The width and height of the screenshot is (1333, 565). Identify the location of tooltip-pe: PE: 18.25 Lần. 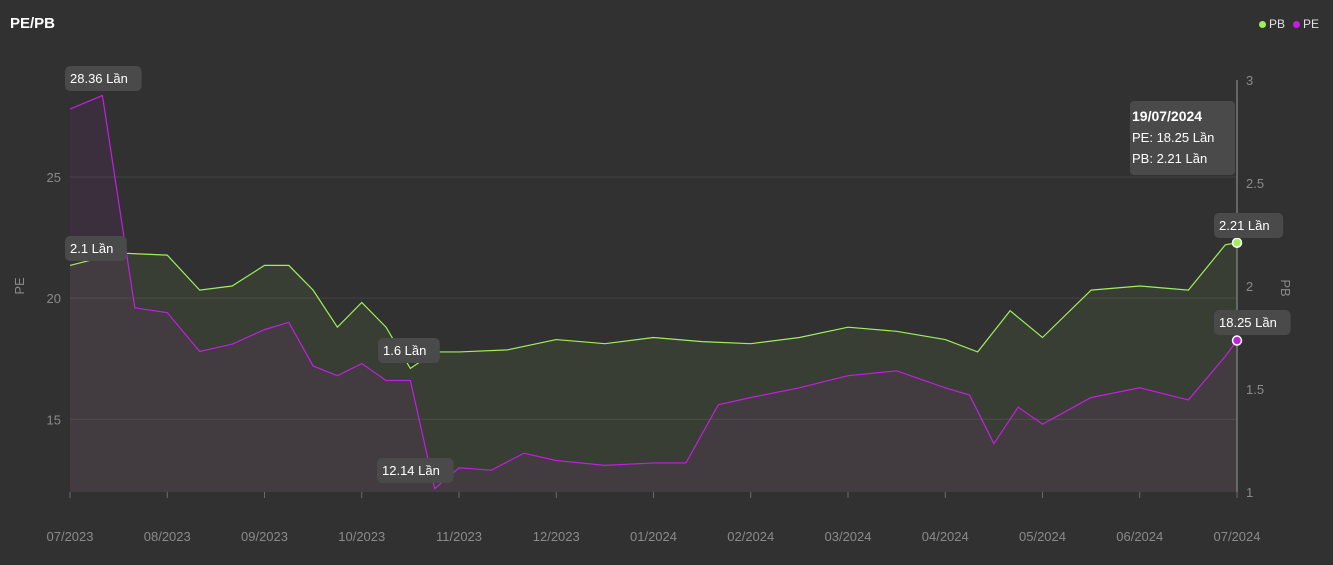
(1173, 137).